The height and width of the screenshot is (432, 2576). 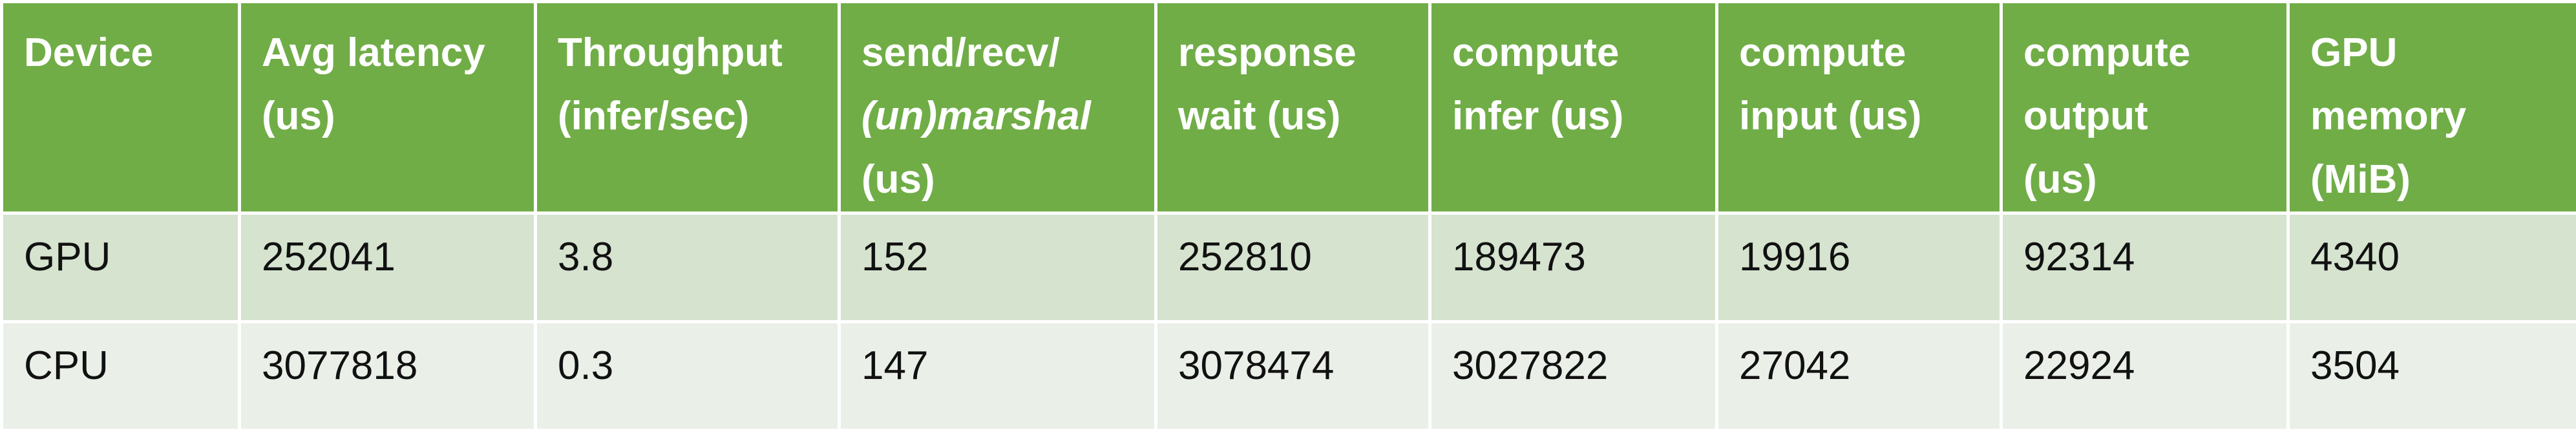 I want to click on cell-compute-input: 27042, so click(x=1859, y=376).